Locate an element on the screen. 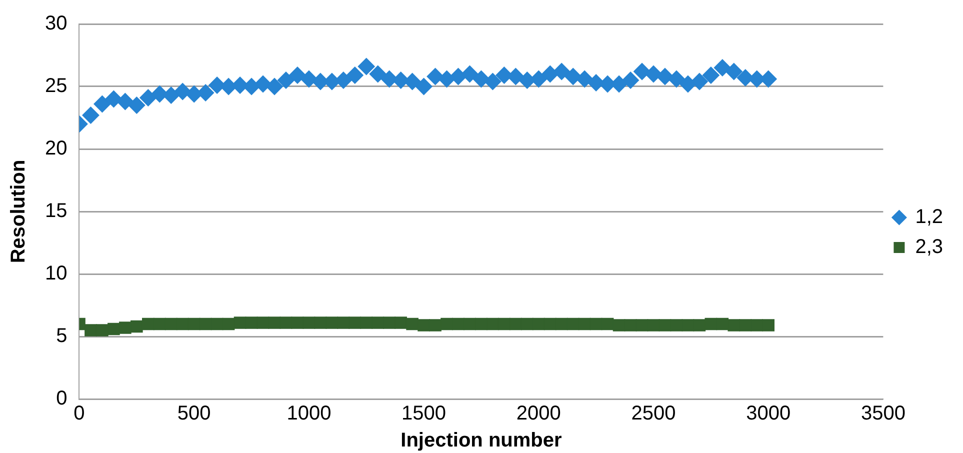 The image size is (963, 453). x-tick-label: 3000 is located at coordinates (768, 413).